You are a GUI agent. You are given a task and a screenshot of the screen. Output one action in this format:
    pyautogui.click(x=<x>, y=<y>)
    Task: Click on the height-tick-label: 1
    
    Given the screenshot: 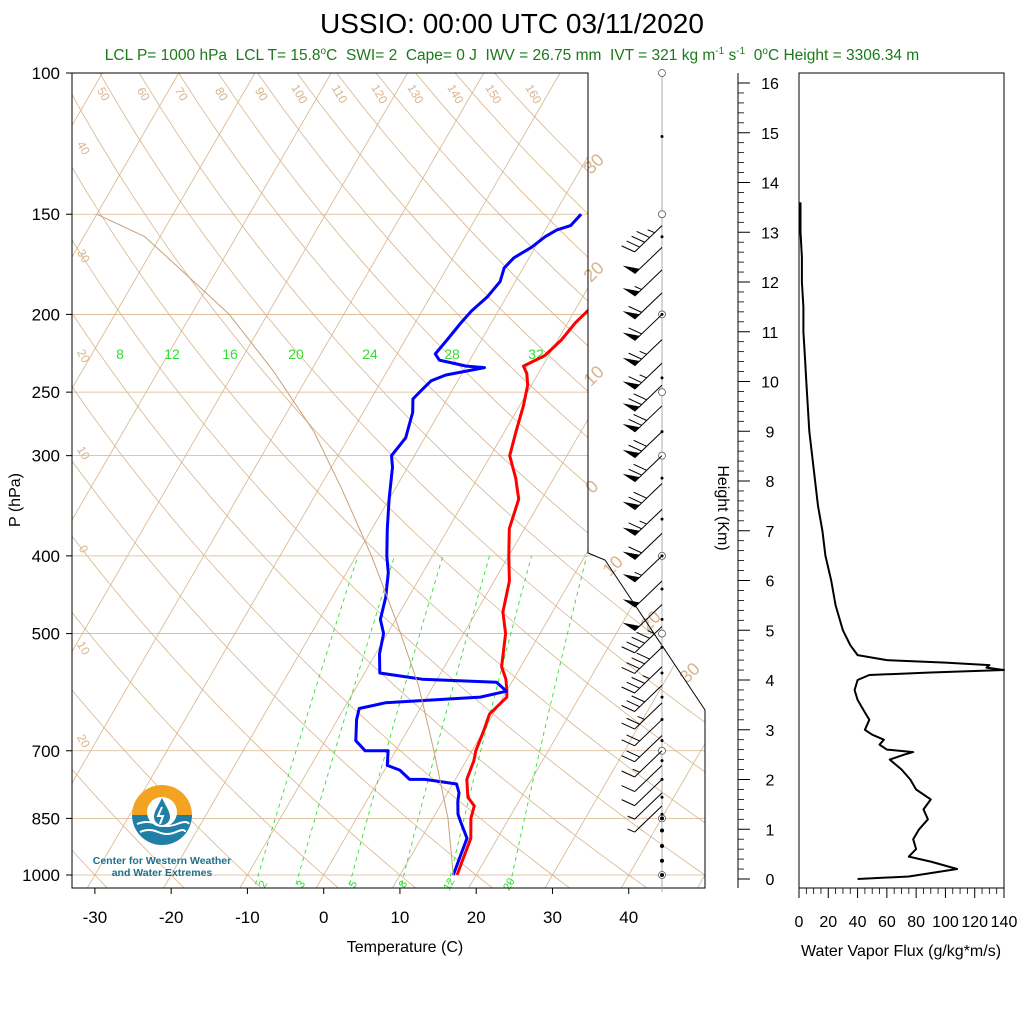 What is the action you would take?
    pyautogui.click(x=770, y=830)
    